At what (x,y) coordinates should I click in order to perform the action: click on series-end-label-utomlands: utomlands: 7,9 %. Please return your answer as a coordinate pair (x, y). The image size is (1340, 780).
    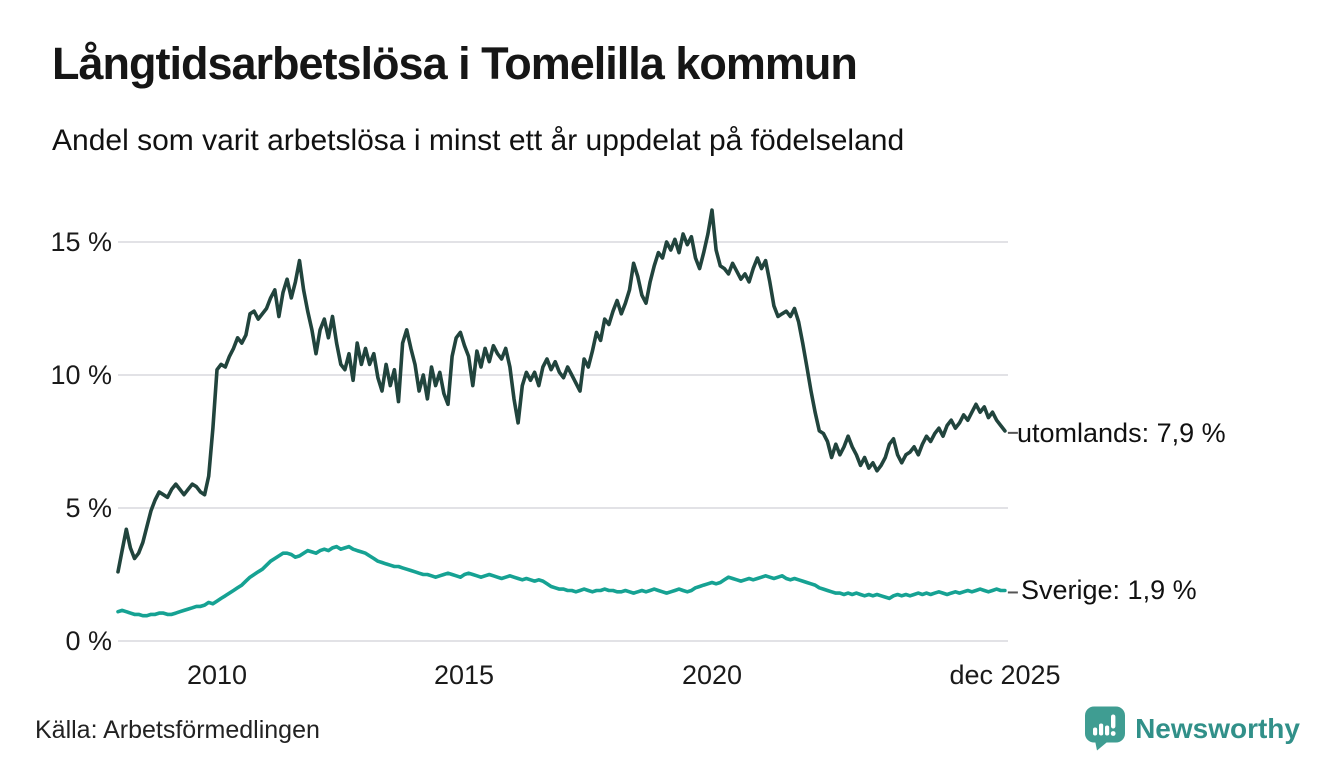
    Looking at the image, I should click on (1121, 433).